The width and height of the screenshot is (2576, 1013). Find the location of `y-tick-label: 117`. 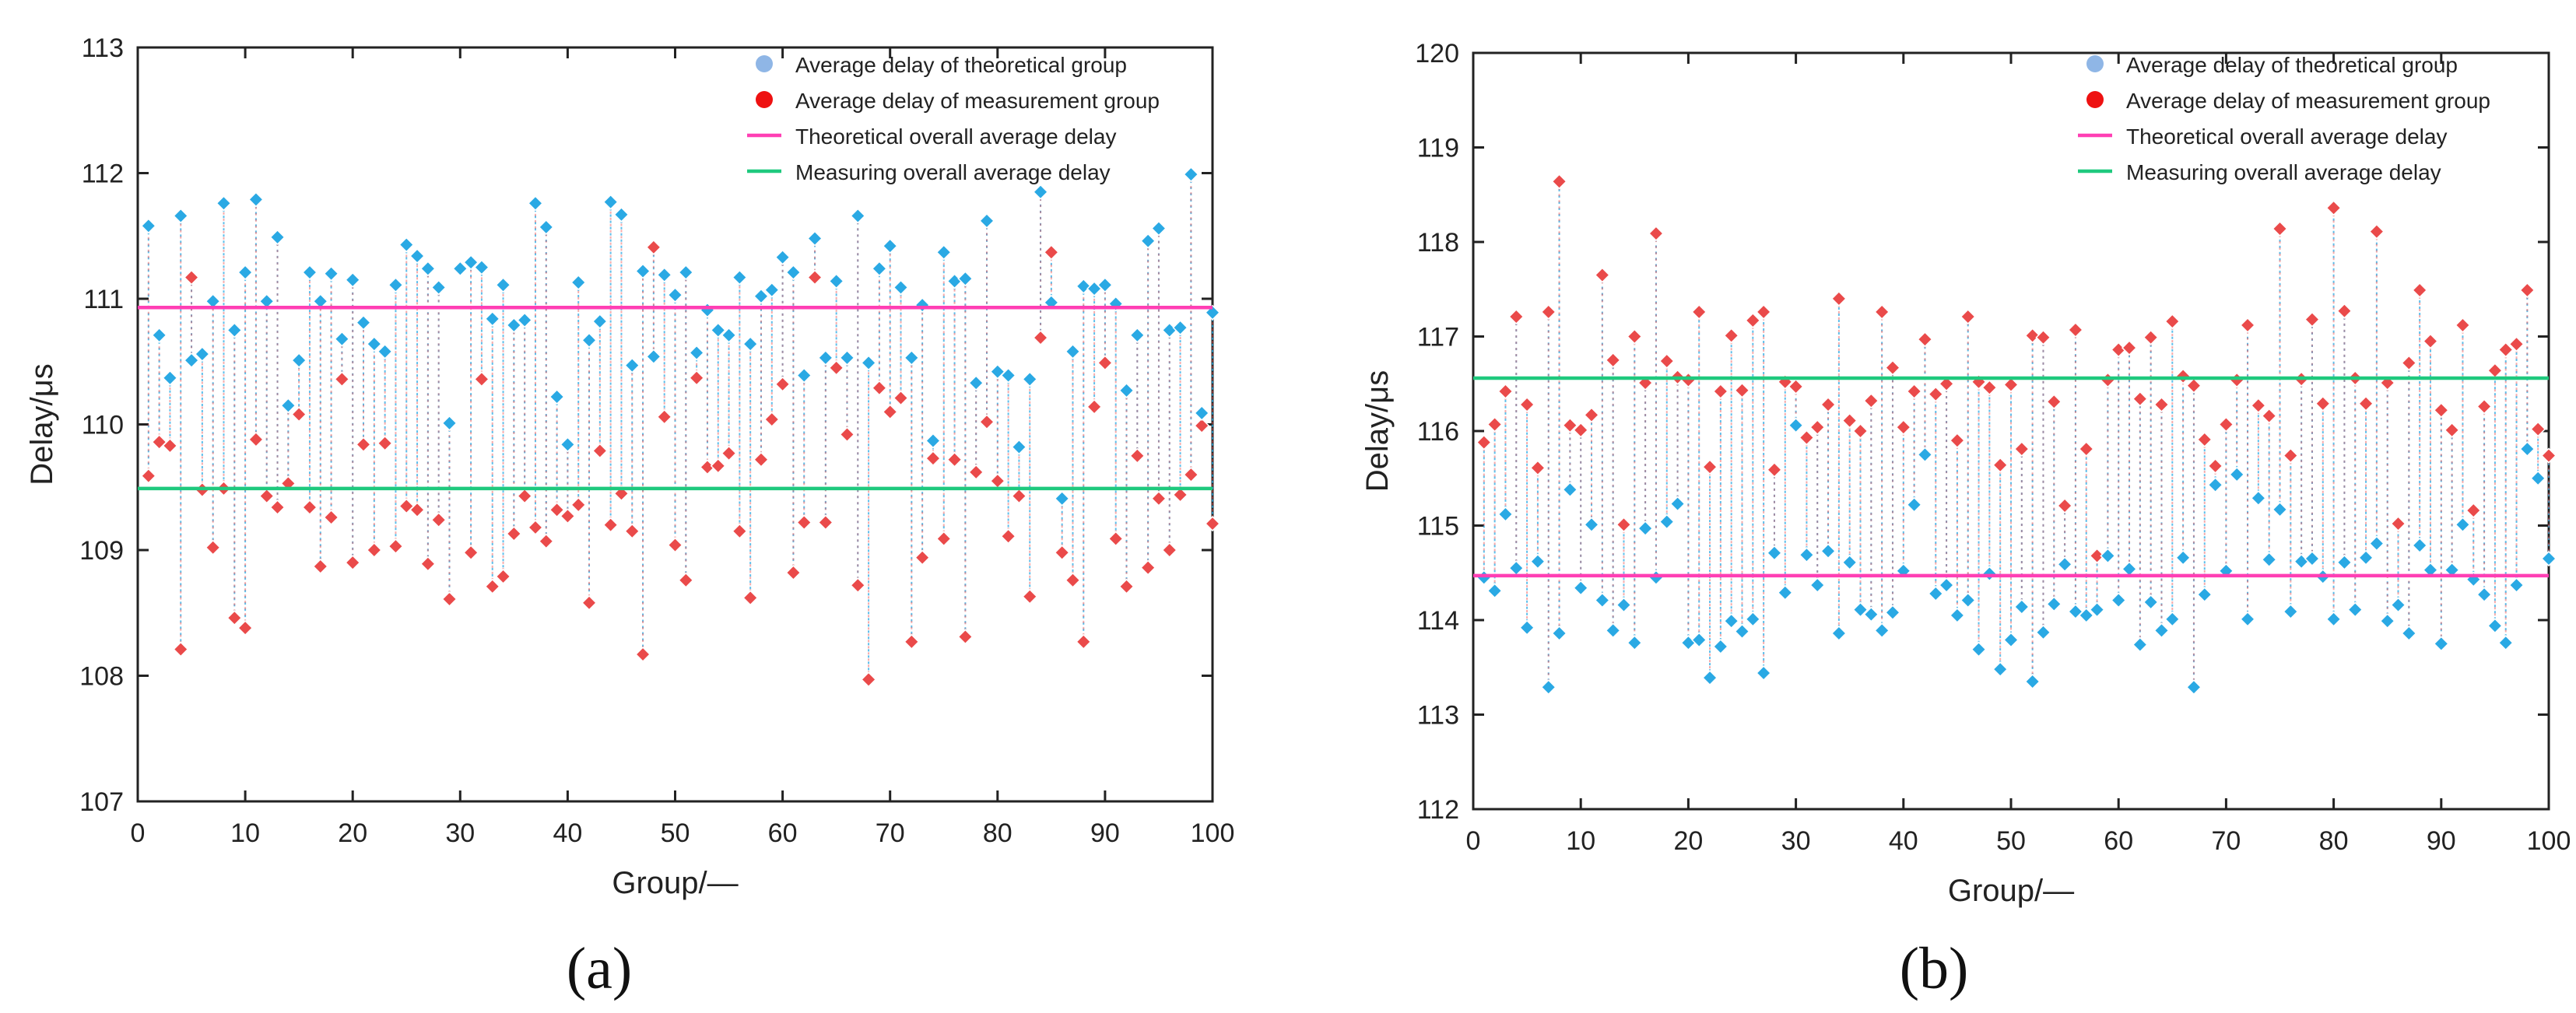

y-tick-label: 117 is located at coordinates (1438, 338).